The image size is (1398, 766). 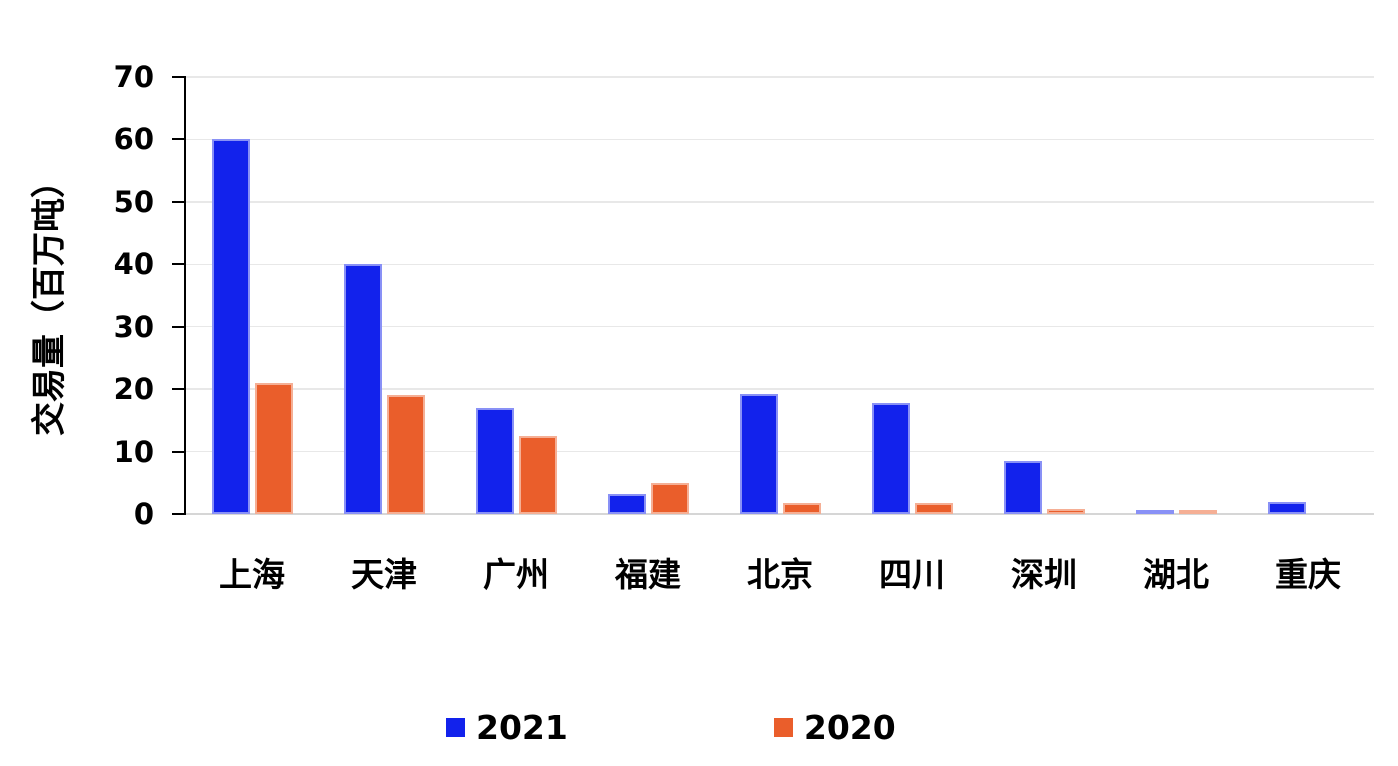 I want to click on bar-2020-深圳, so click(x=1065, y=511).